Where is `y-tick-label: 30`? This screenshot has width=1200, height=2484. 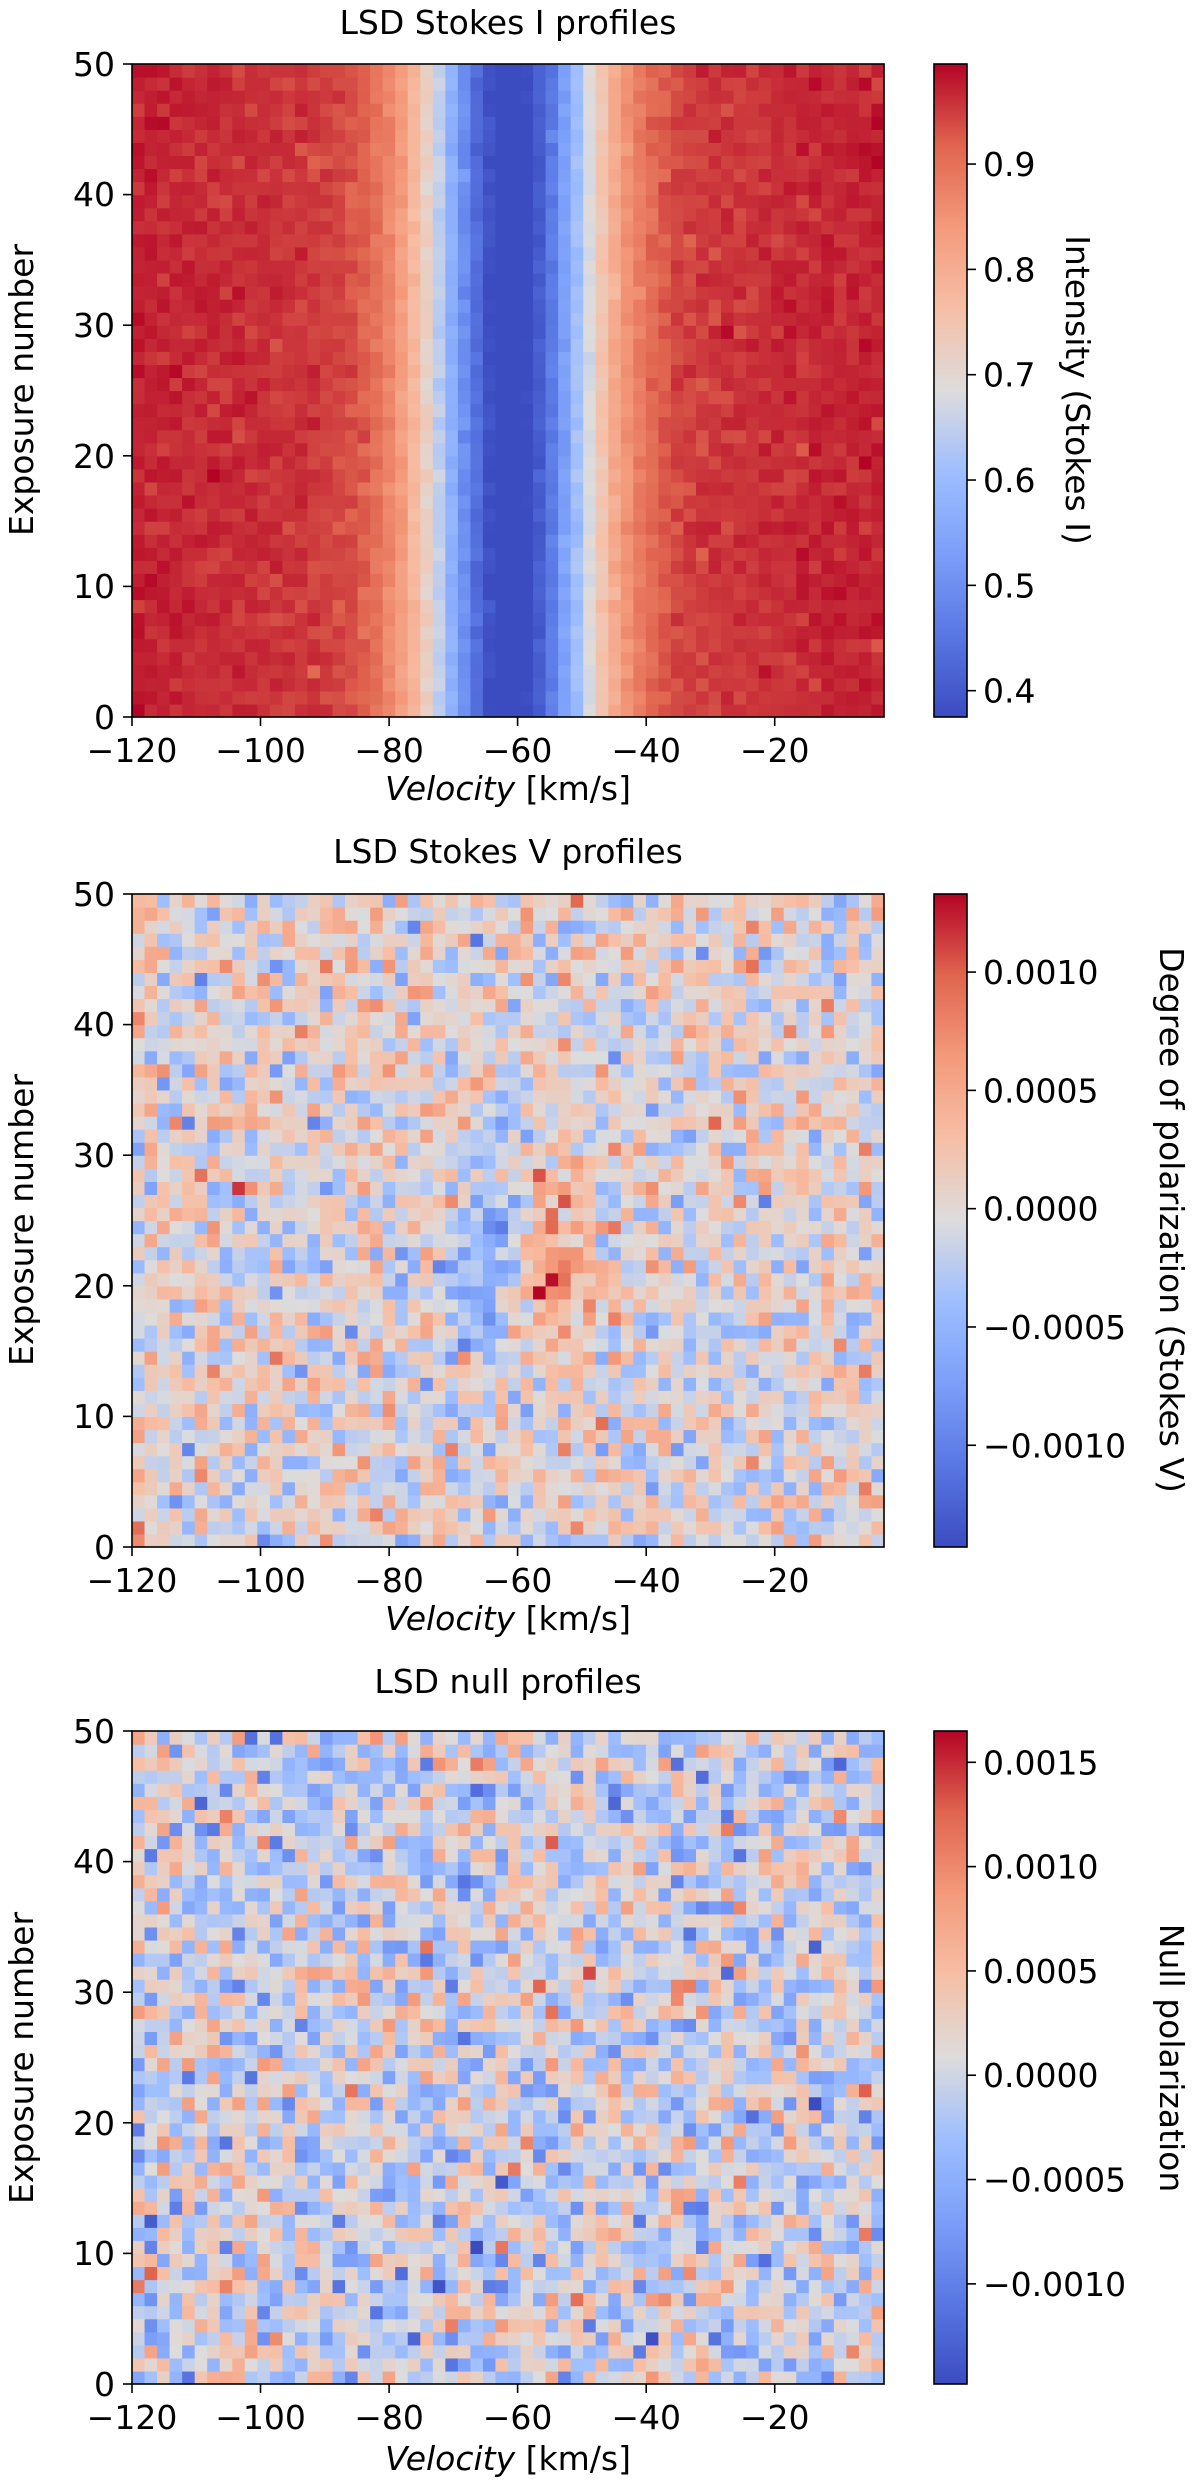
y-tick-label: 30 is located at coordinates (94, 325).